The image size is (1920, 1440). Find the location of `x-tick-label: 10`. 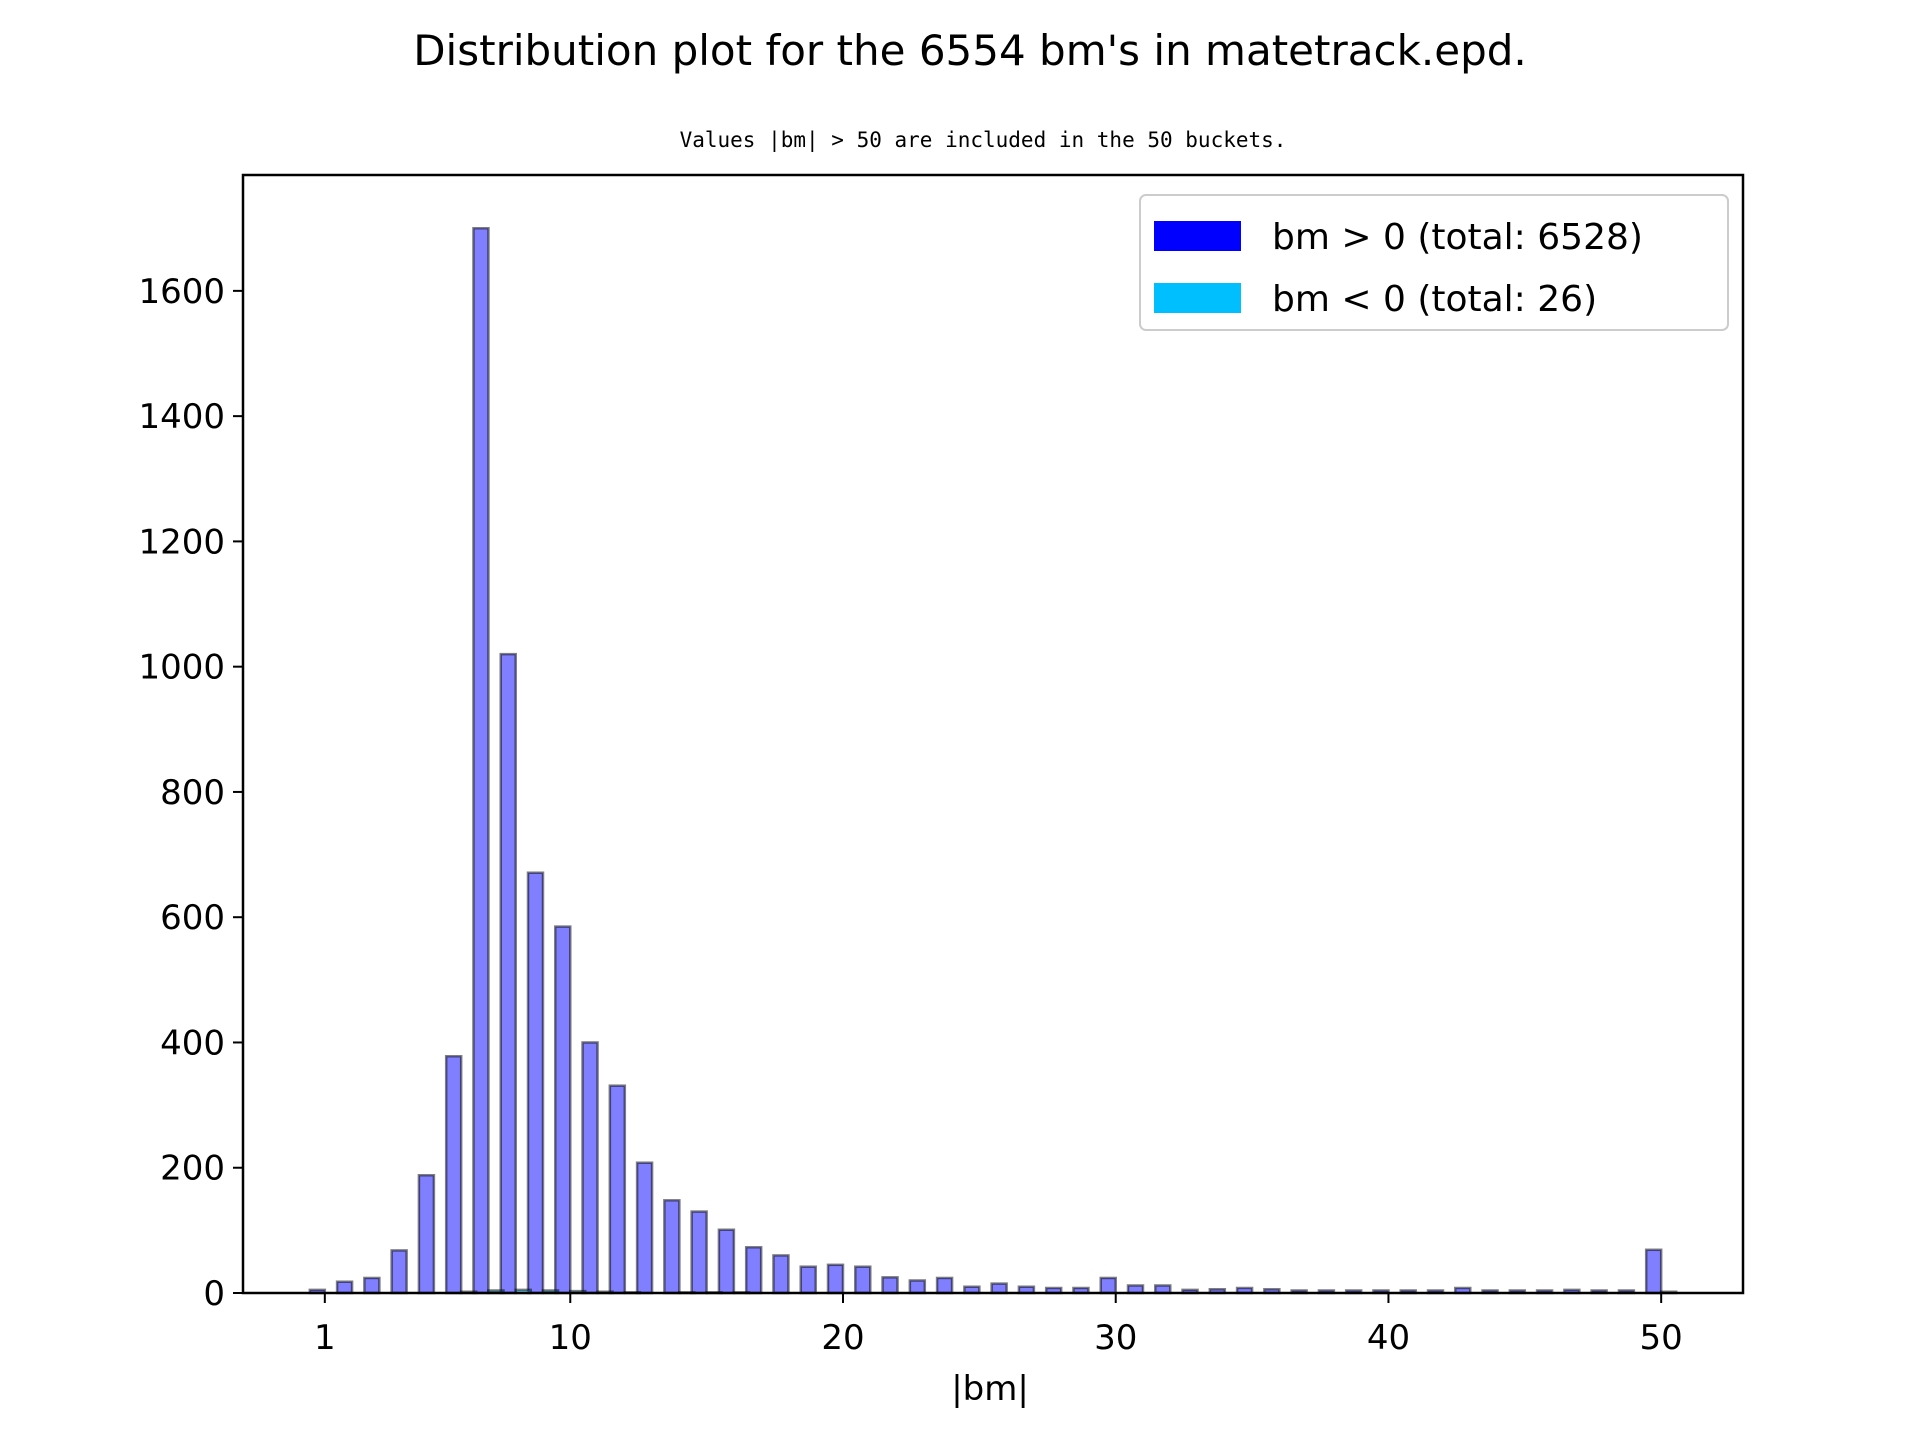

x-tick-label: 10 is located at coordinates (570, 1338).